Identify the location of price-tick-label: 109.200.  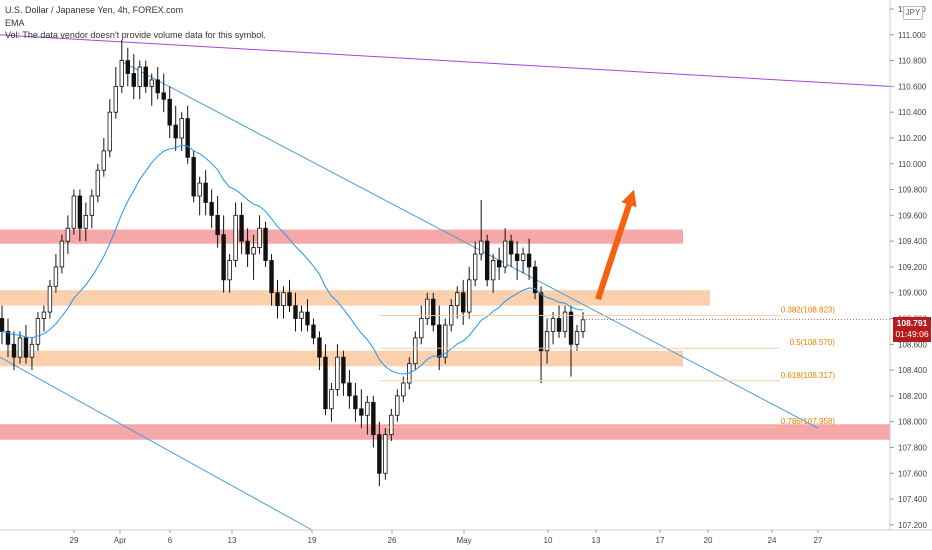
(912, 267).